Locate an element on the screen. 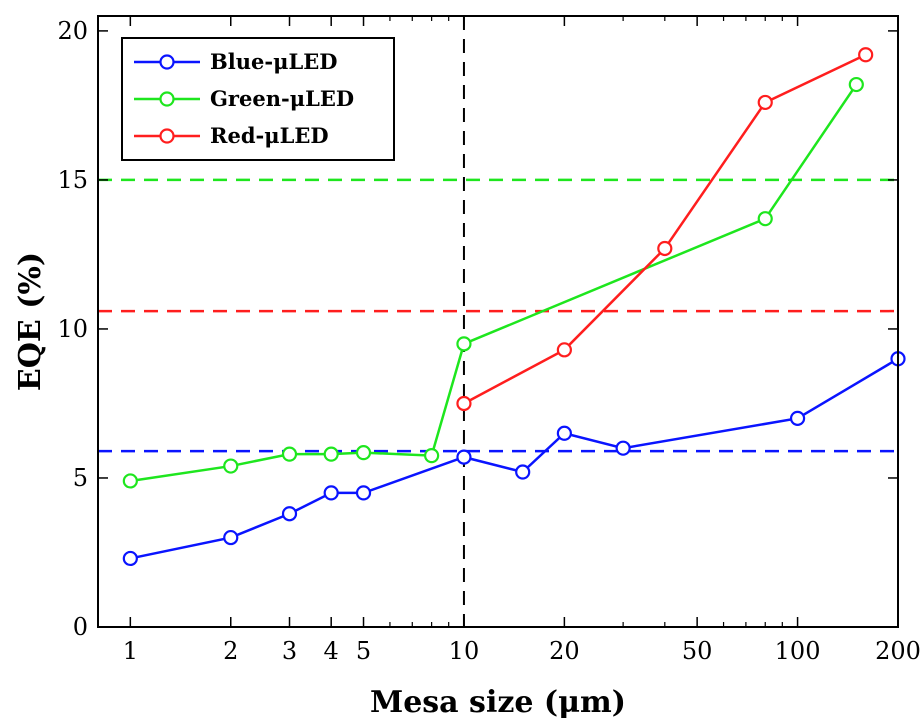  y-tick-label: 5 is located at coordinates (80, 478).